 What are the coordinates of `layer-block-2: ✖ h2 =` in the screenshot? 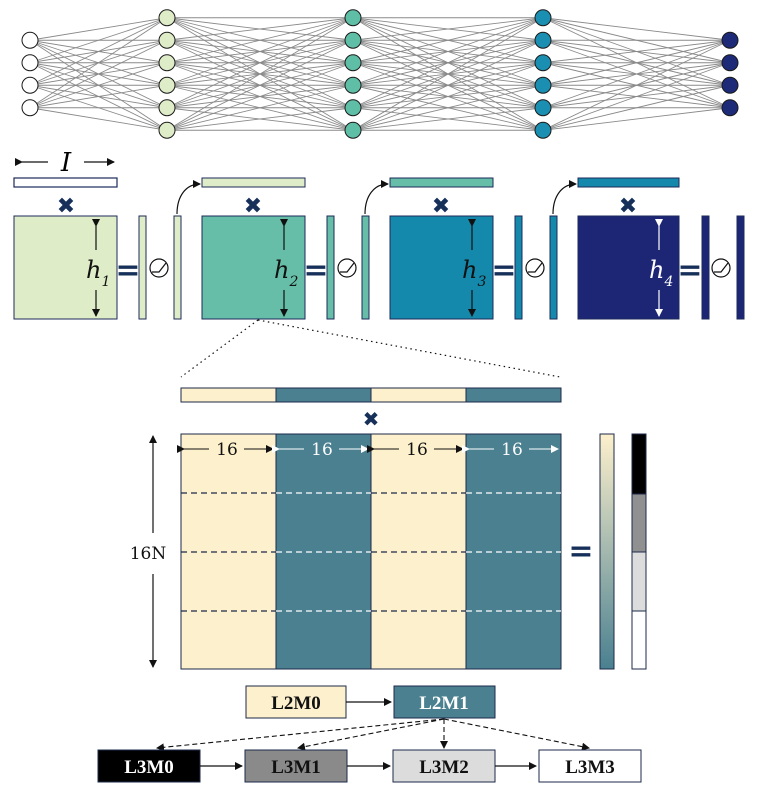 It's located at (347, 248).